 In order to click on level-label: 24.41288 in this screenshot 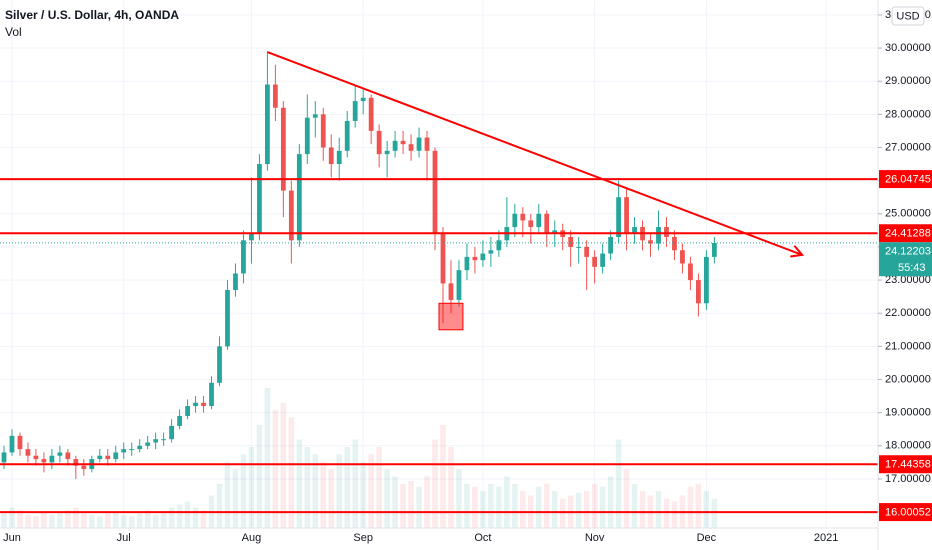, I will do `click(908, 234)`.